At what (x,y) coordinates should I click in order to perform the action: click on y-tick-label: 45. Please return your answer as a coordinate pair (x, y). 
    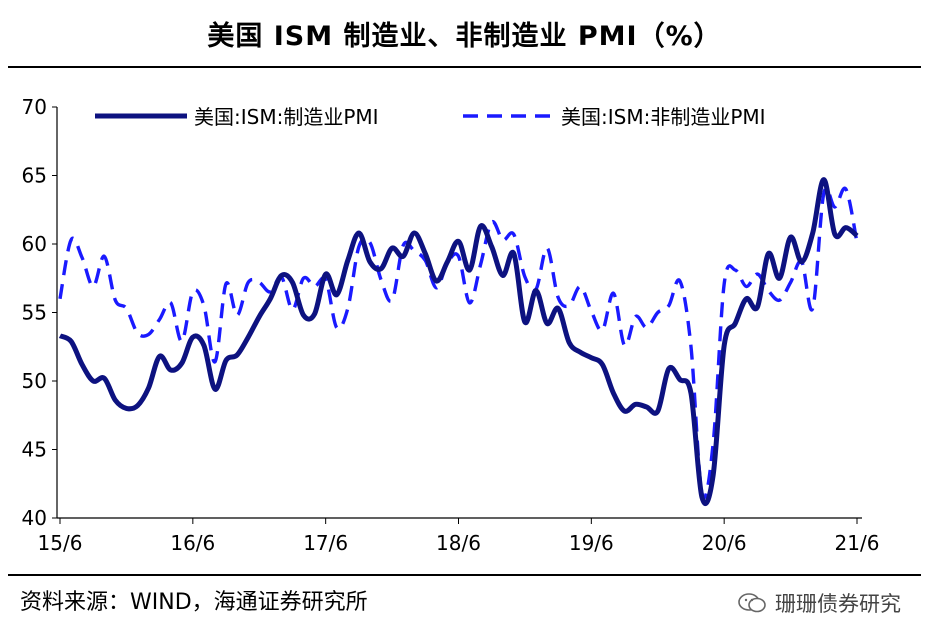
    Looking at the image, I should click on (34, 450).